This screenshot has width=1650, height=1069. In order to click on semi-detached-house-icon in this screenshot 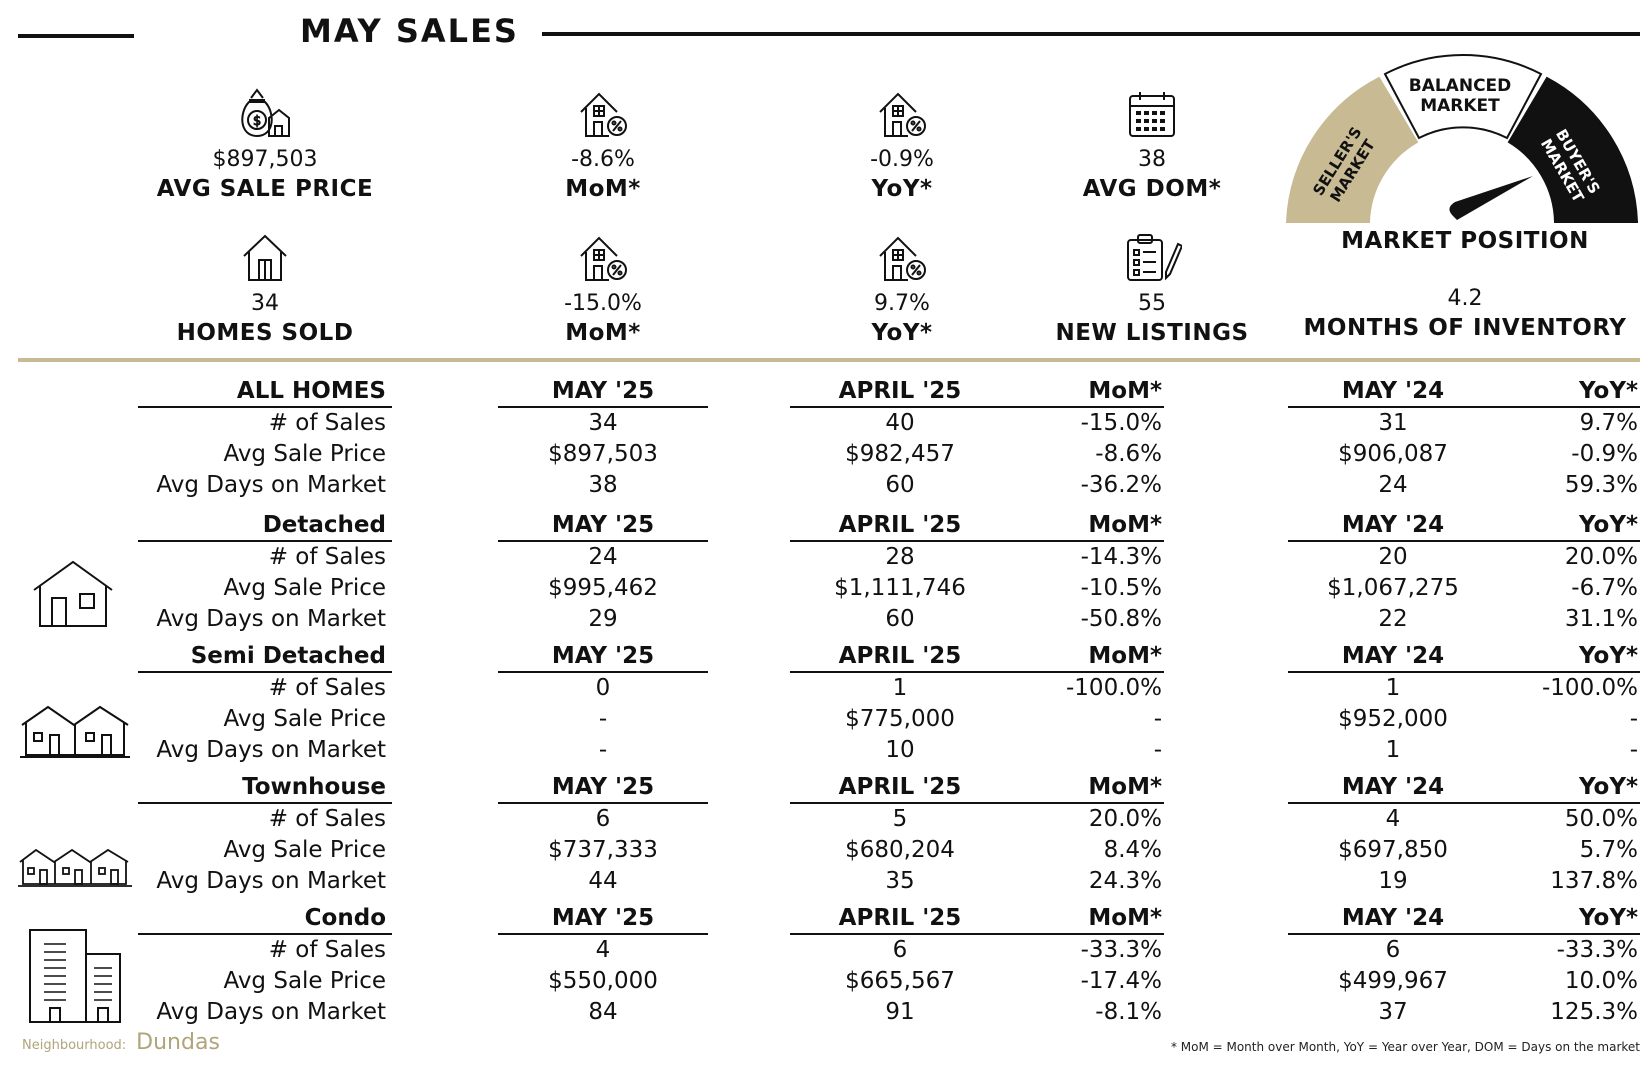, I will do `click(75, 731)`.